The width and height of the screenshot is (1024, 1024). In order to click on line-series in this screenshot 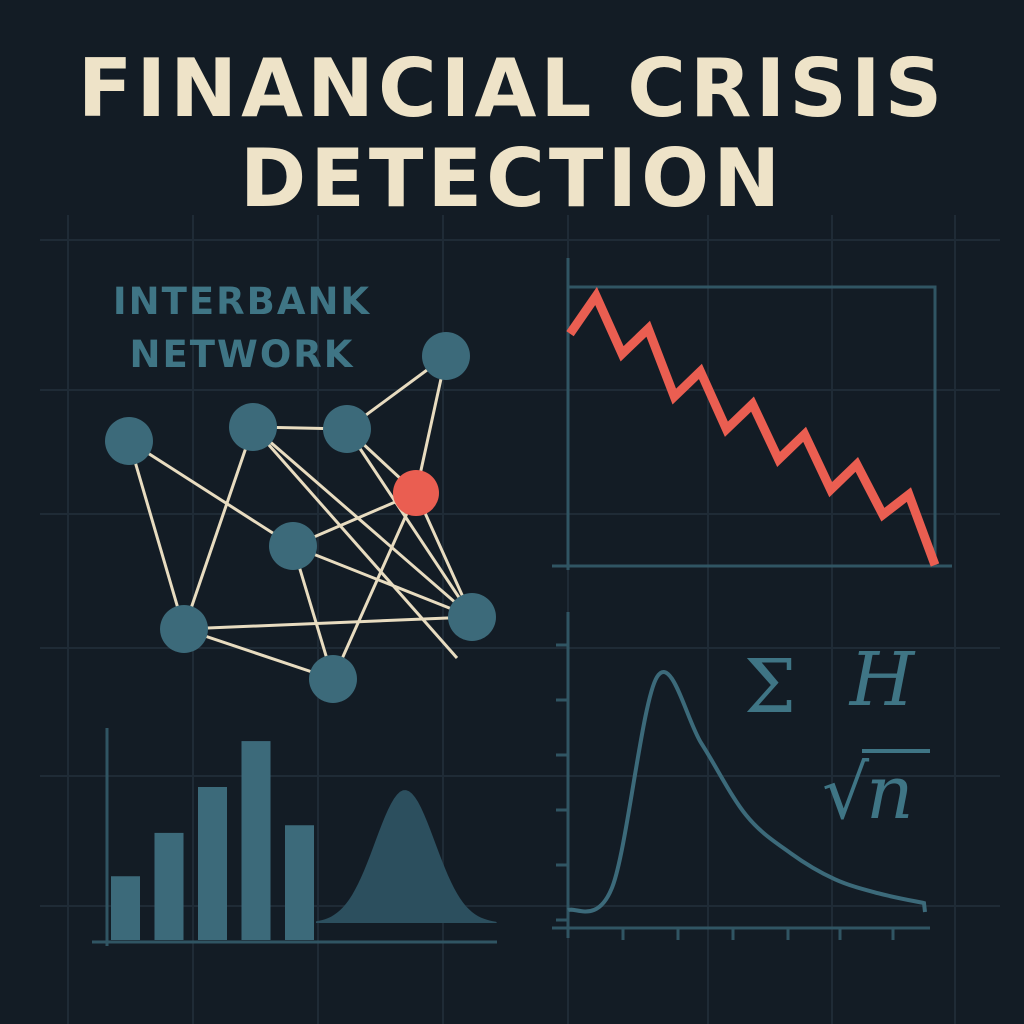, I will do `click(753, 426)`.